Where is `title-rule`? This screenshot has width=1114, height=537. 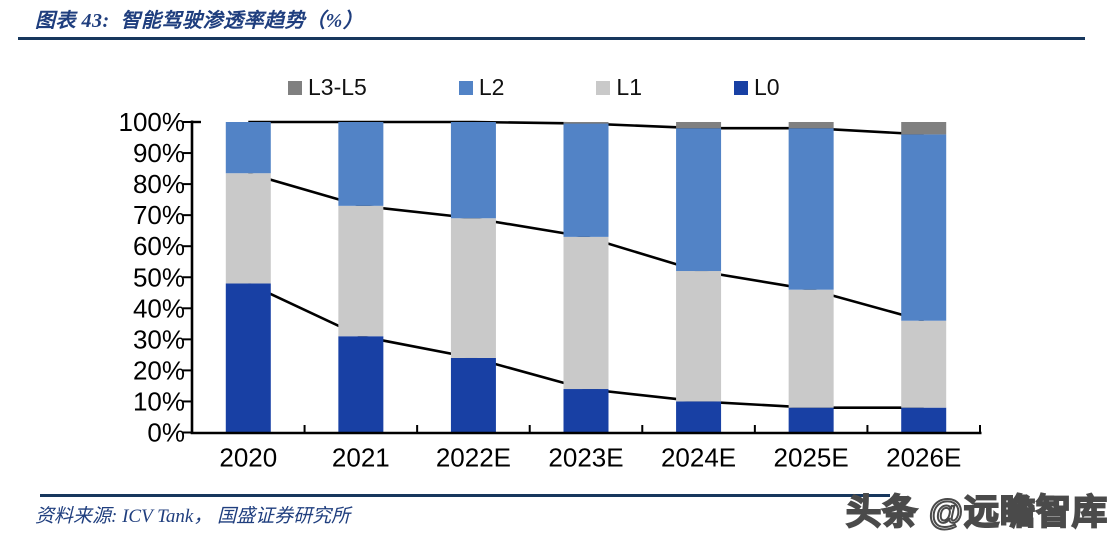 title-rule is located at coordinates (551, 38).